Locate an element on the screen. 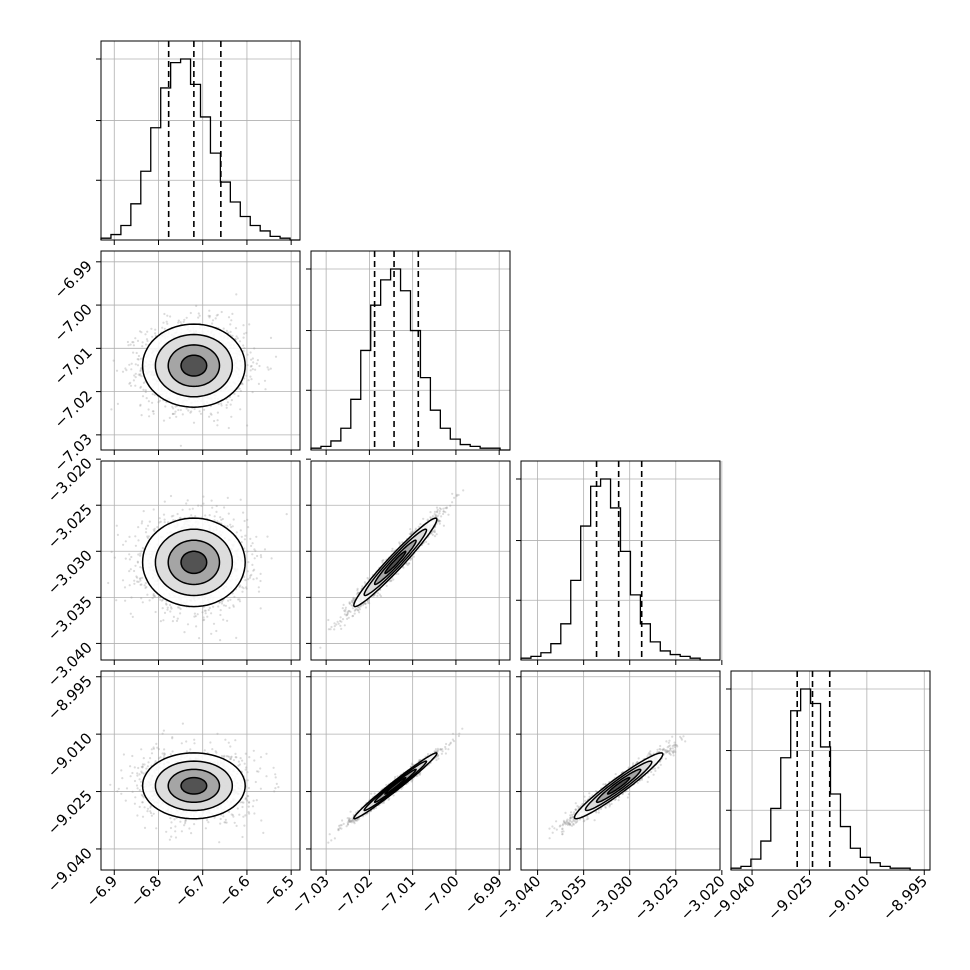 This screenshot has width=970, height=970. y-tick-label: −3.035 is located at coordinates (70, 618).